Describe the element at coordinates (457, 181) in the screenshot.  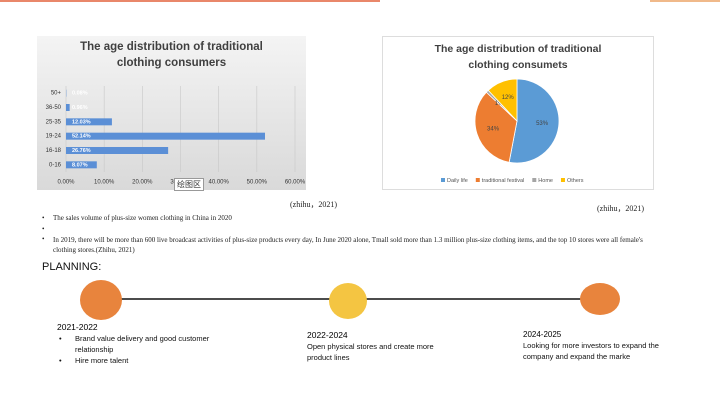
I see `legend-label: Daily life` at that location.